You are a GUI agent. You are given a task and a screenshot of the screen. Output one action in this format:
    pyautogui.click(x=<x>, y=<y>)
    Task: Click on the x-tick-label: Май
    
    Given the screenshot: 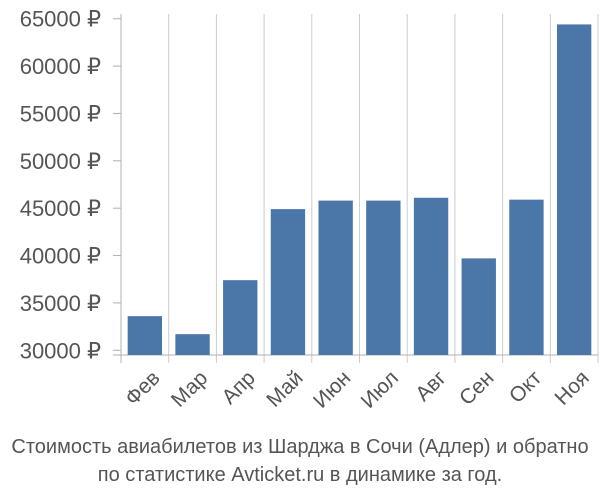 What is the action you would take?
    pyautogui.click(x=284, y=388)
    